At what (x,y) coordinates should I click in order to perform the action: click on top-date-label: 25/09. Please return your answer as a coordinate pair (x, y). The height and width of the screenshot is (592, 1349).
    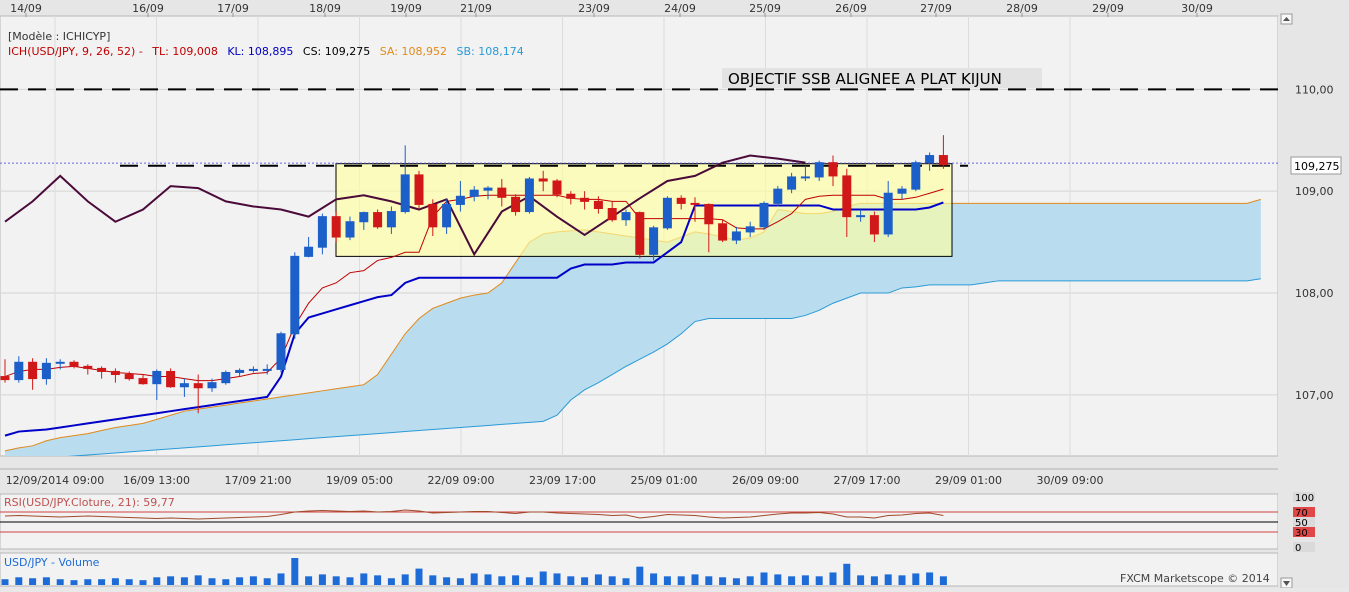
    Looking at the image, I should click on (765, 8).